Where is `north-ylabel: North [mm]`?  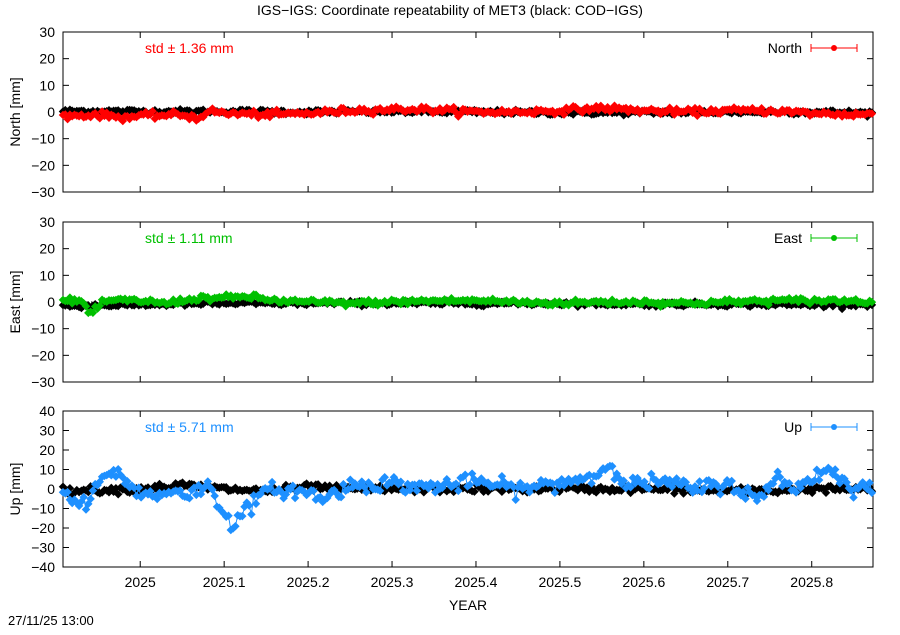 north-ylabel: North [mm] is located at coordinates (15, 111).